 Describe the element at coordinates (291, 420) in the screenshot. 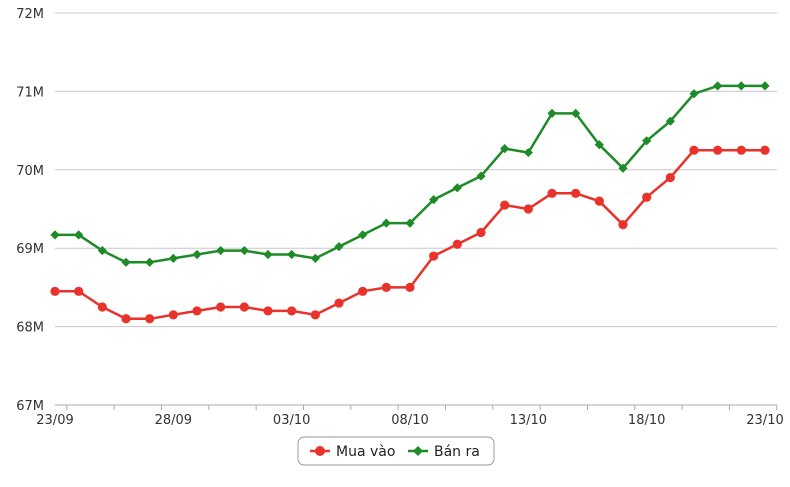

I see `x-tick-label: 03/10` at that location.